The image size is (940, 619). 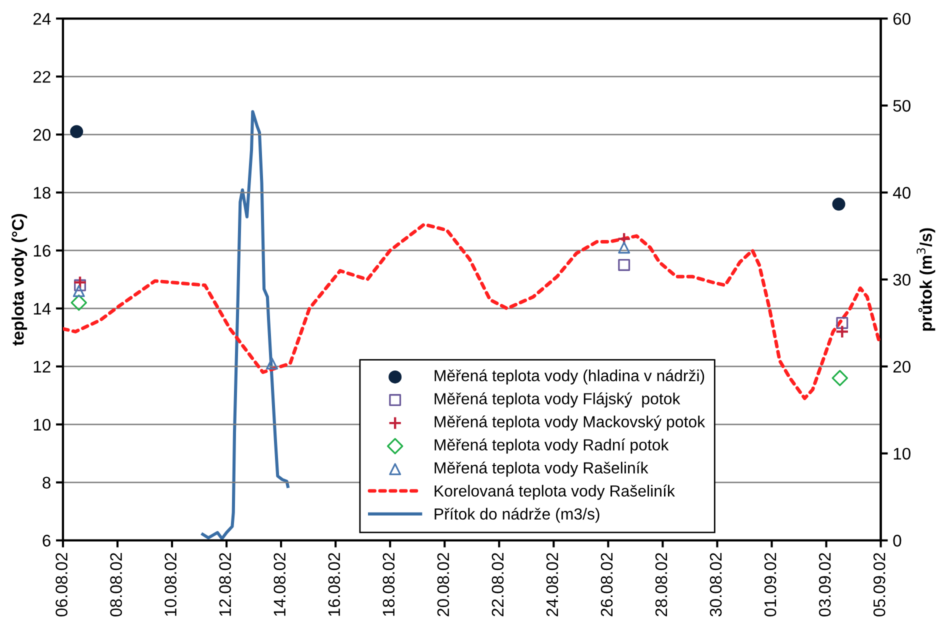 What do you see at coordinates (879, 584) in the screenshot?
I see `x-tick-label: 05.09.02` at bounding box center [879, 584].